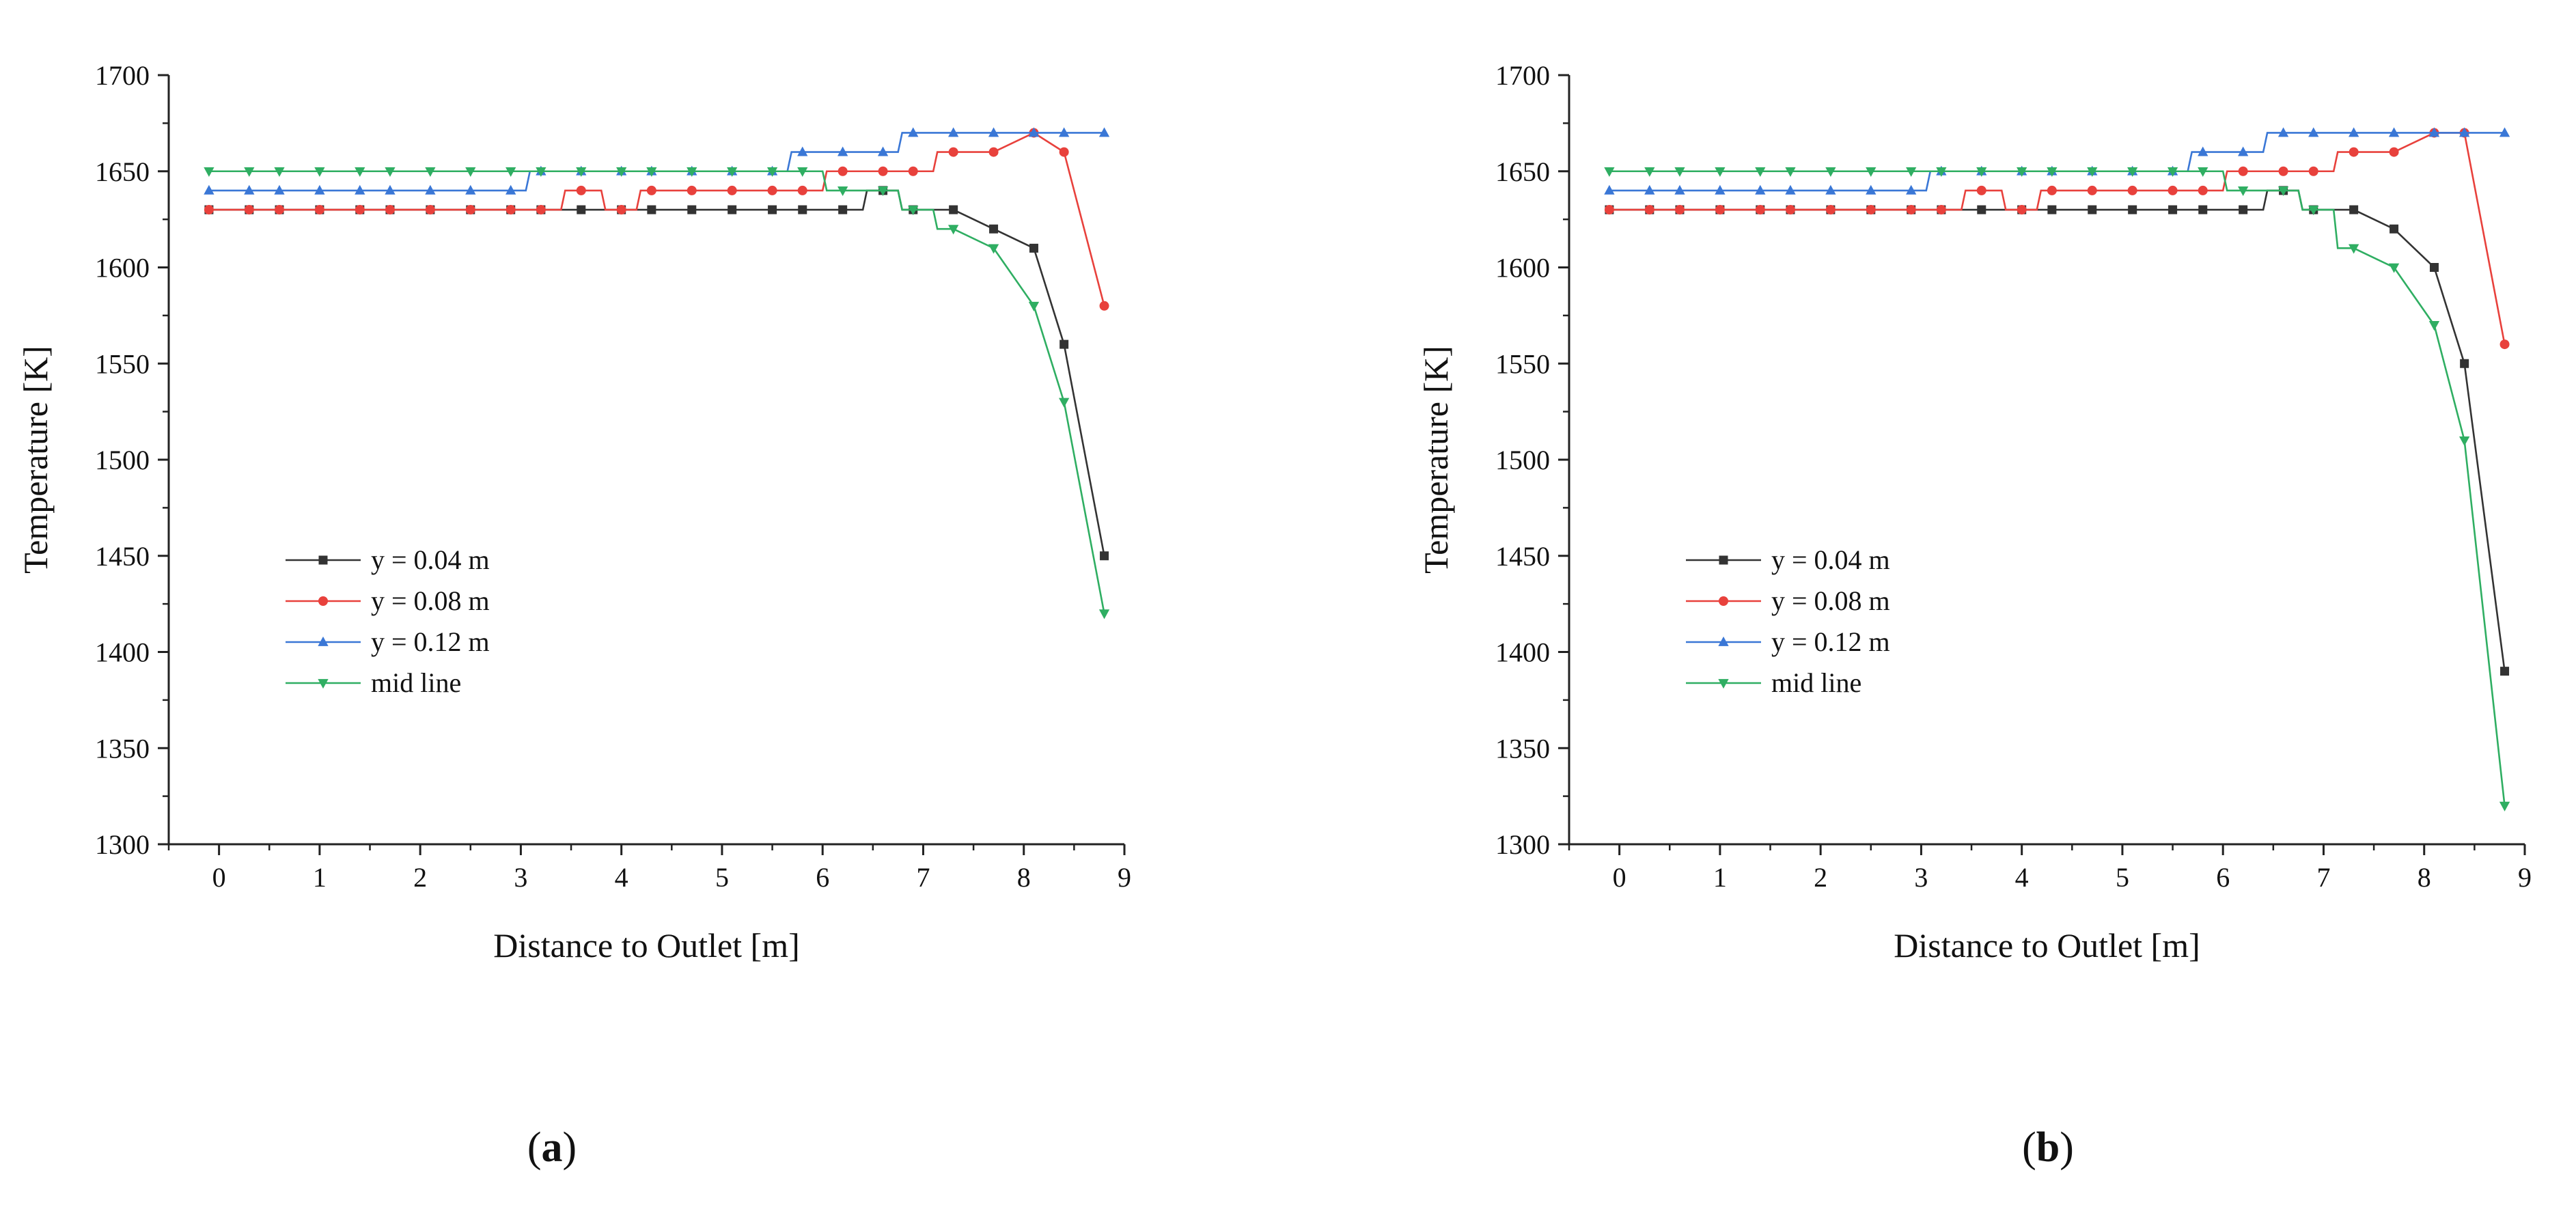  I want to click on y-tick-label: 1600, so click(122, 268).